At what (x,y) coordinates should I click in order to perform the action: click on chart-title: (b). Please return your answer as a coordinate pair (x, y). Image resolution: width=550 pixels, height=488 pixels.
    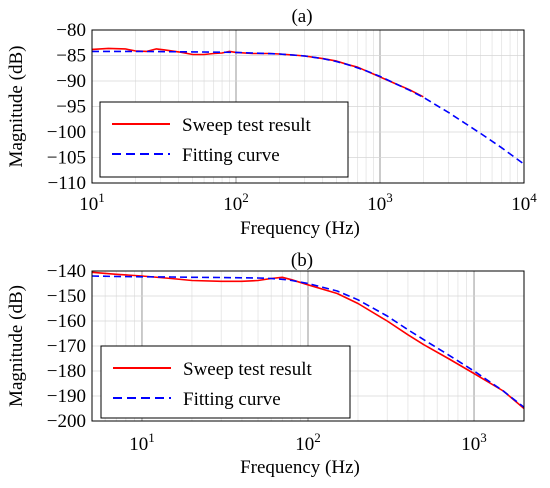
    Looking at the image, I should click on (302, 260).